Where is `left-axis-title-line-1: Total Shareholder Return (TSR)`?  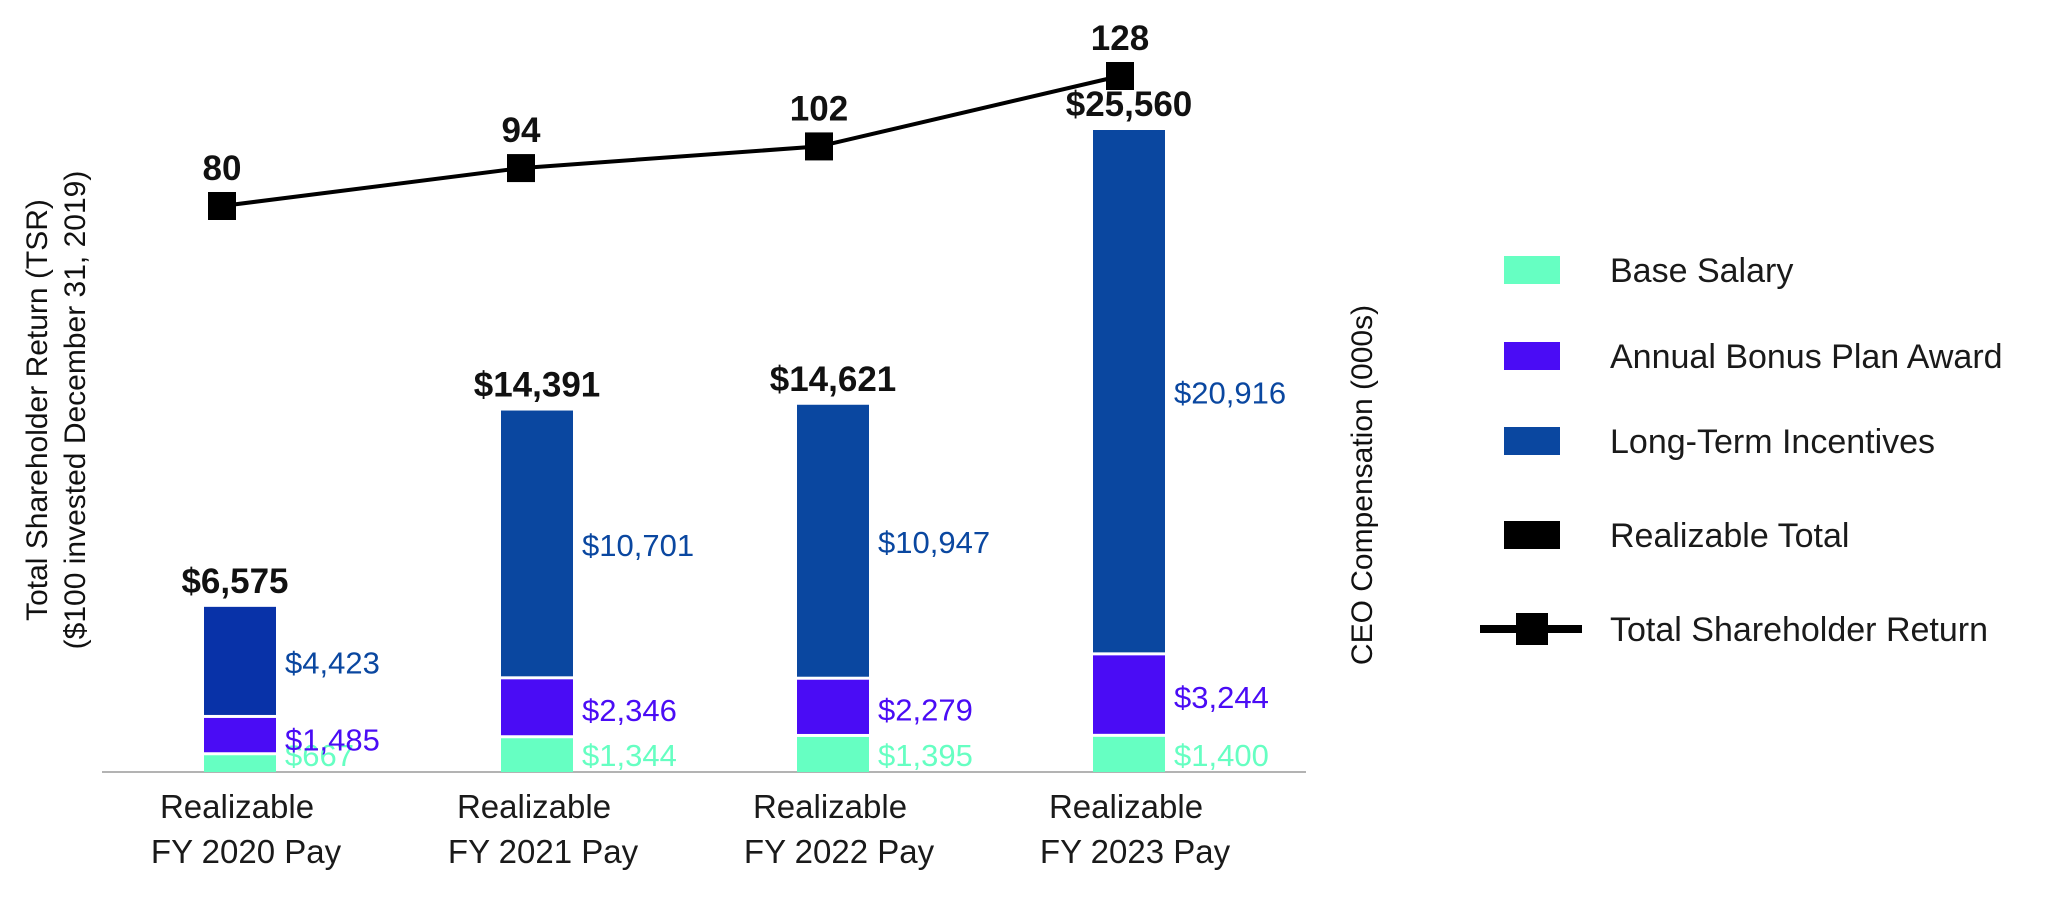
left-axis-title-line-1: Total Shareholder Return (TSR) is located at coordinates (37, 410).